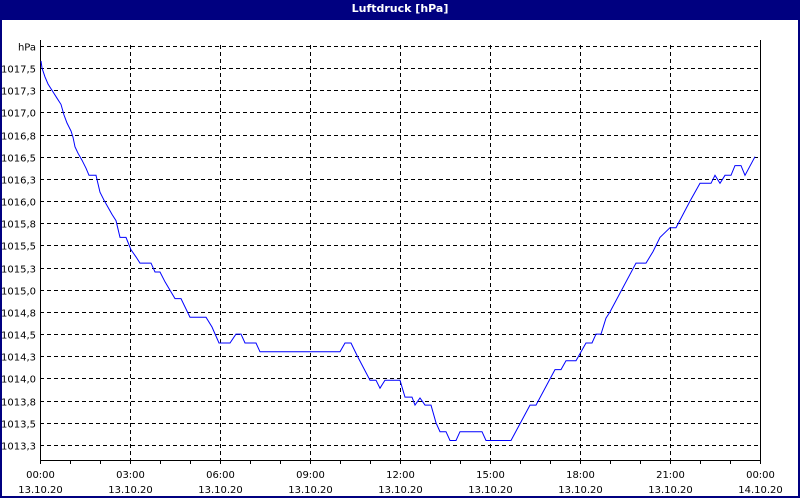 The height and width of the screenshot is (500, 800). Describe the element at coordinates (18, 336) in the screenshot. I see `y-tick-label: 1014,5` at that location.